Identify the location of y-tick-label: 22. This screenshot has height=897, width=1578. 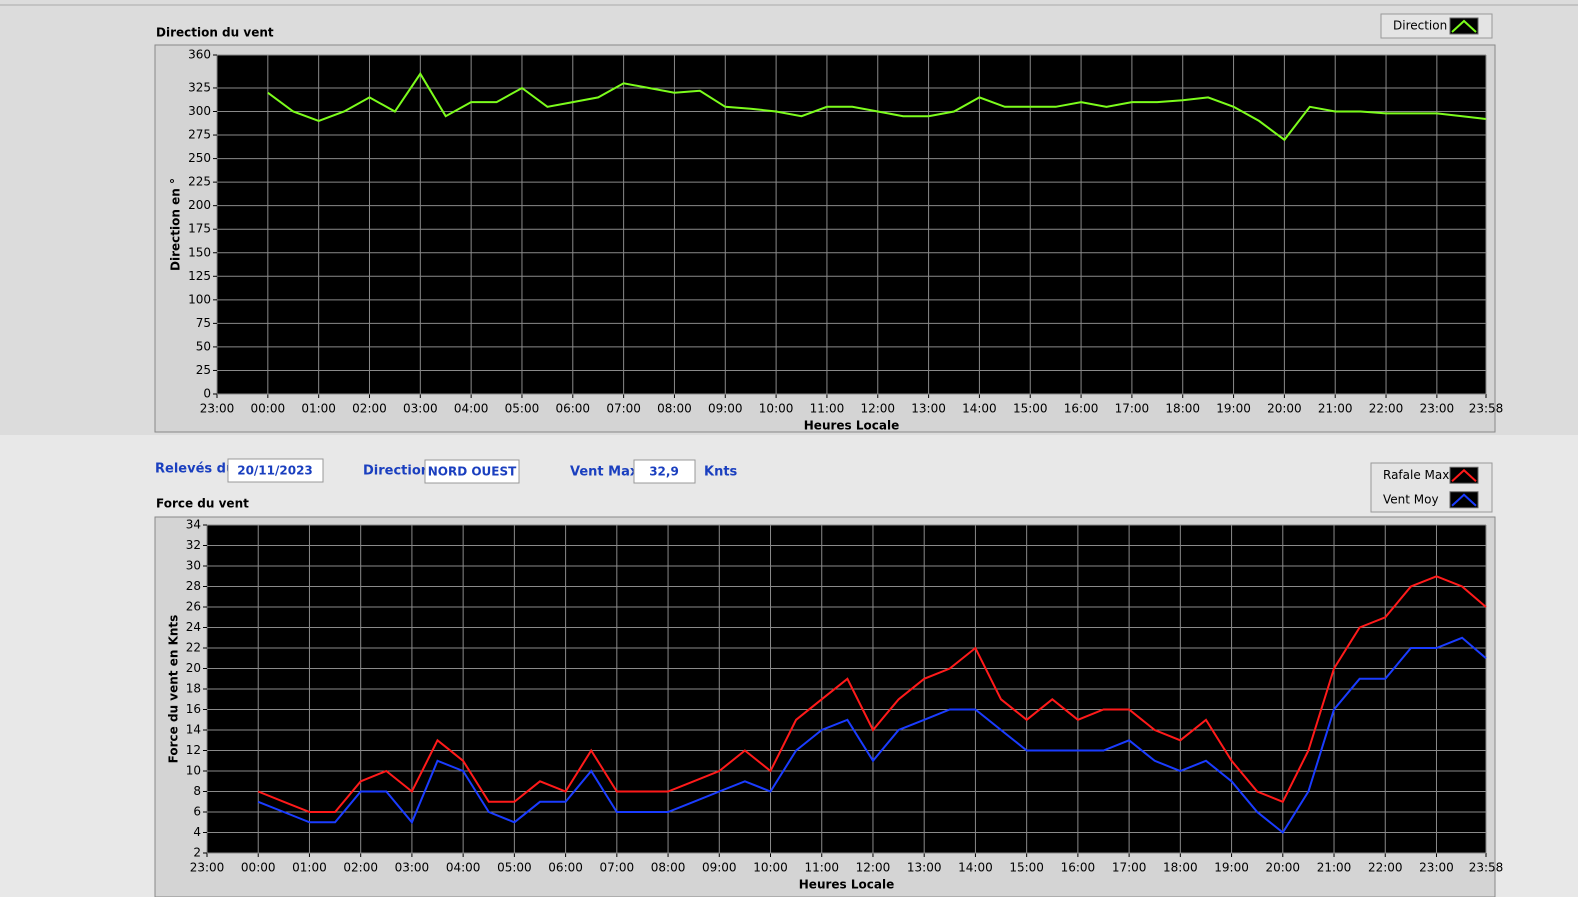
(193, 648).